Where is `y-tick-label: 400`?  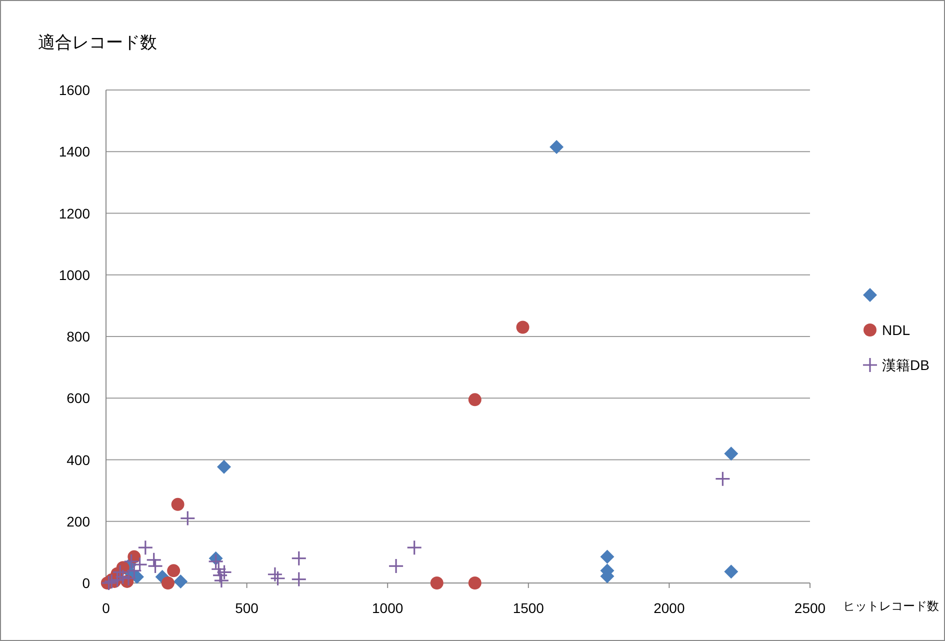 y-tick-label: 400 is located at coordinates (78, 460).